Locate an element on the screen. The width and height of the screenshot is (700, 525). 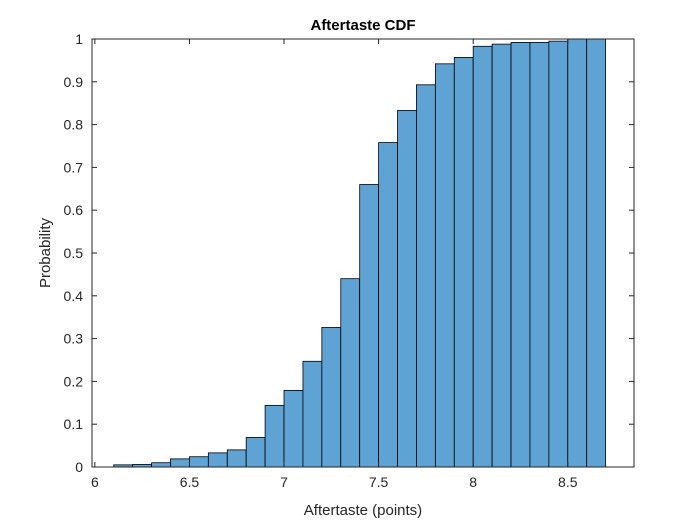
y-tick-label: 0.1 is located at coordinates (74, 424).